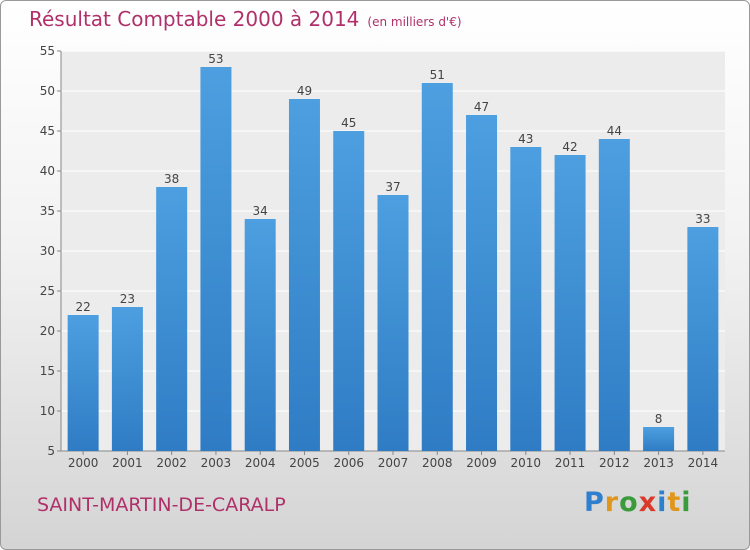 The width and height of the screenshot is (750, 550). What do you see at coordinates (703, 463) in the screenshot?
I see `x-tick-label: 2014` at bounding box center [703, 463].